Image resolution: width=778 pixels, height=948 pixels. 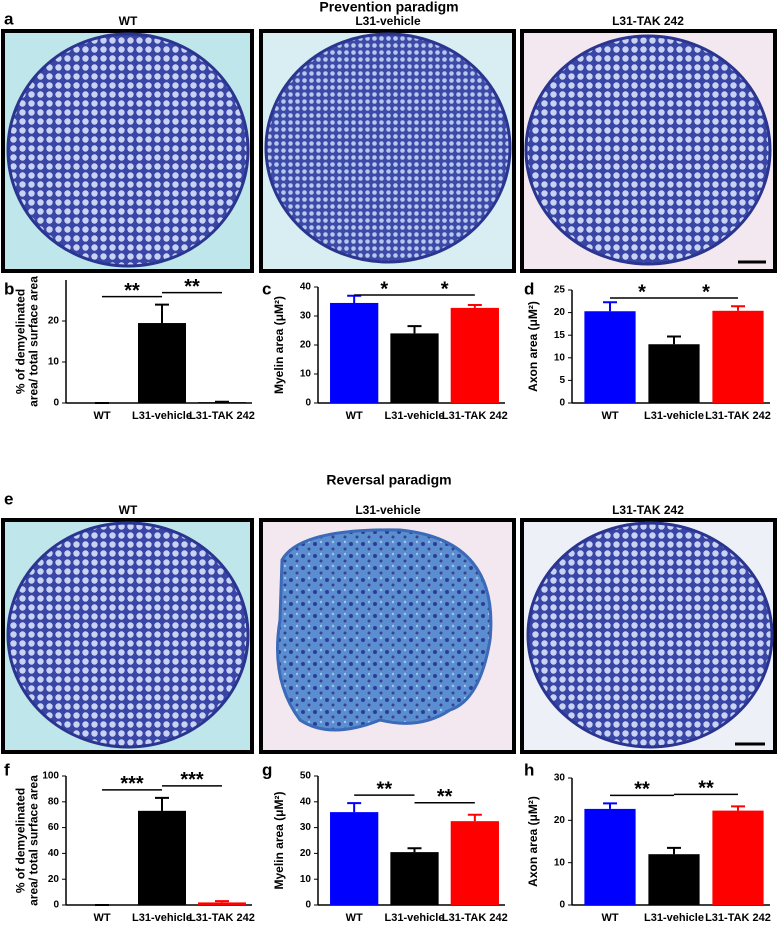 What do you see at coordinates (388, 7) in the screenshot?
I see `paradigm-title: Prevention paradigm` at bounding box center [388, 7].